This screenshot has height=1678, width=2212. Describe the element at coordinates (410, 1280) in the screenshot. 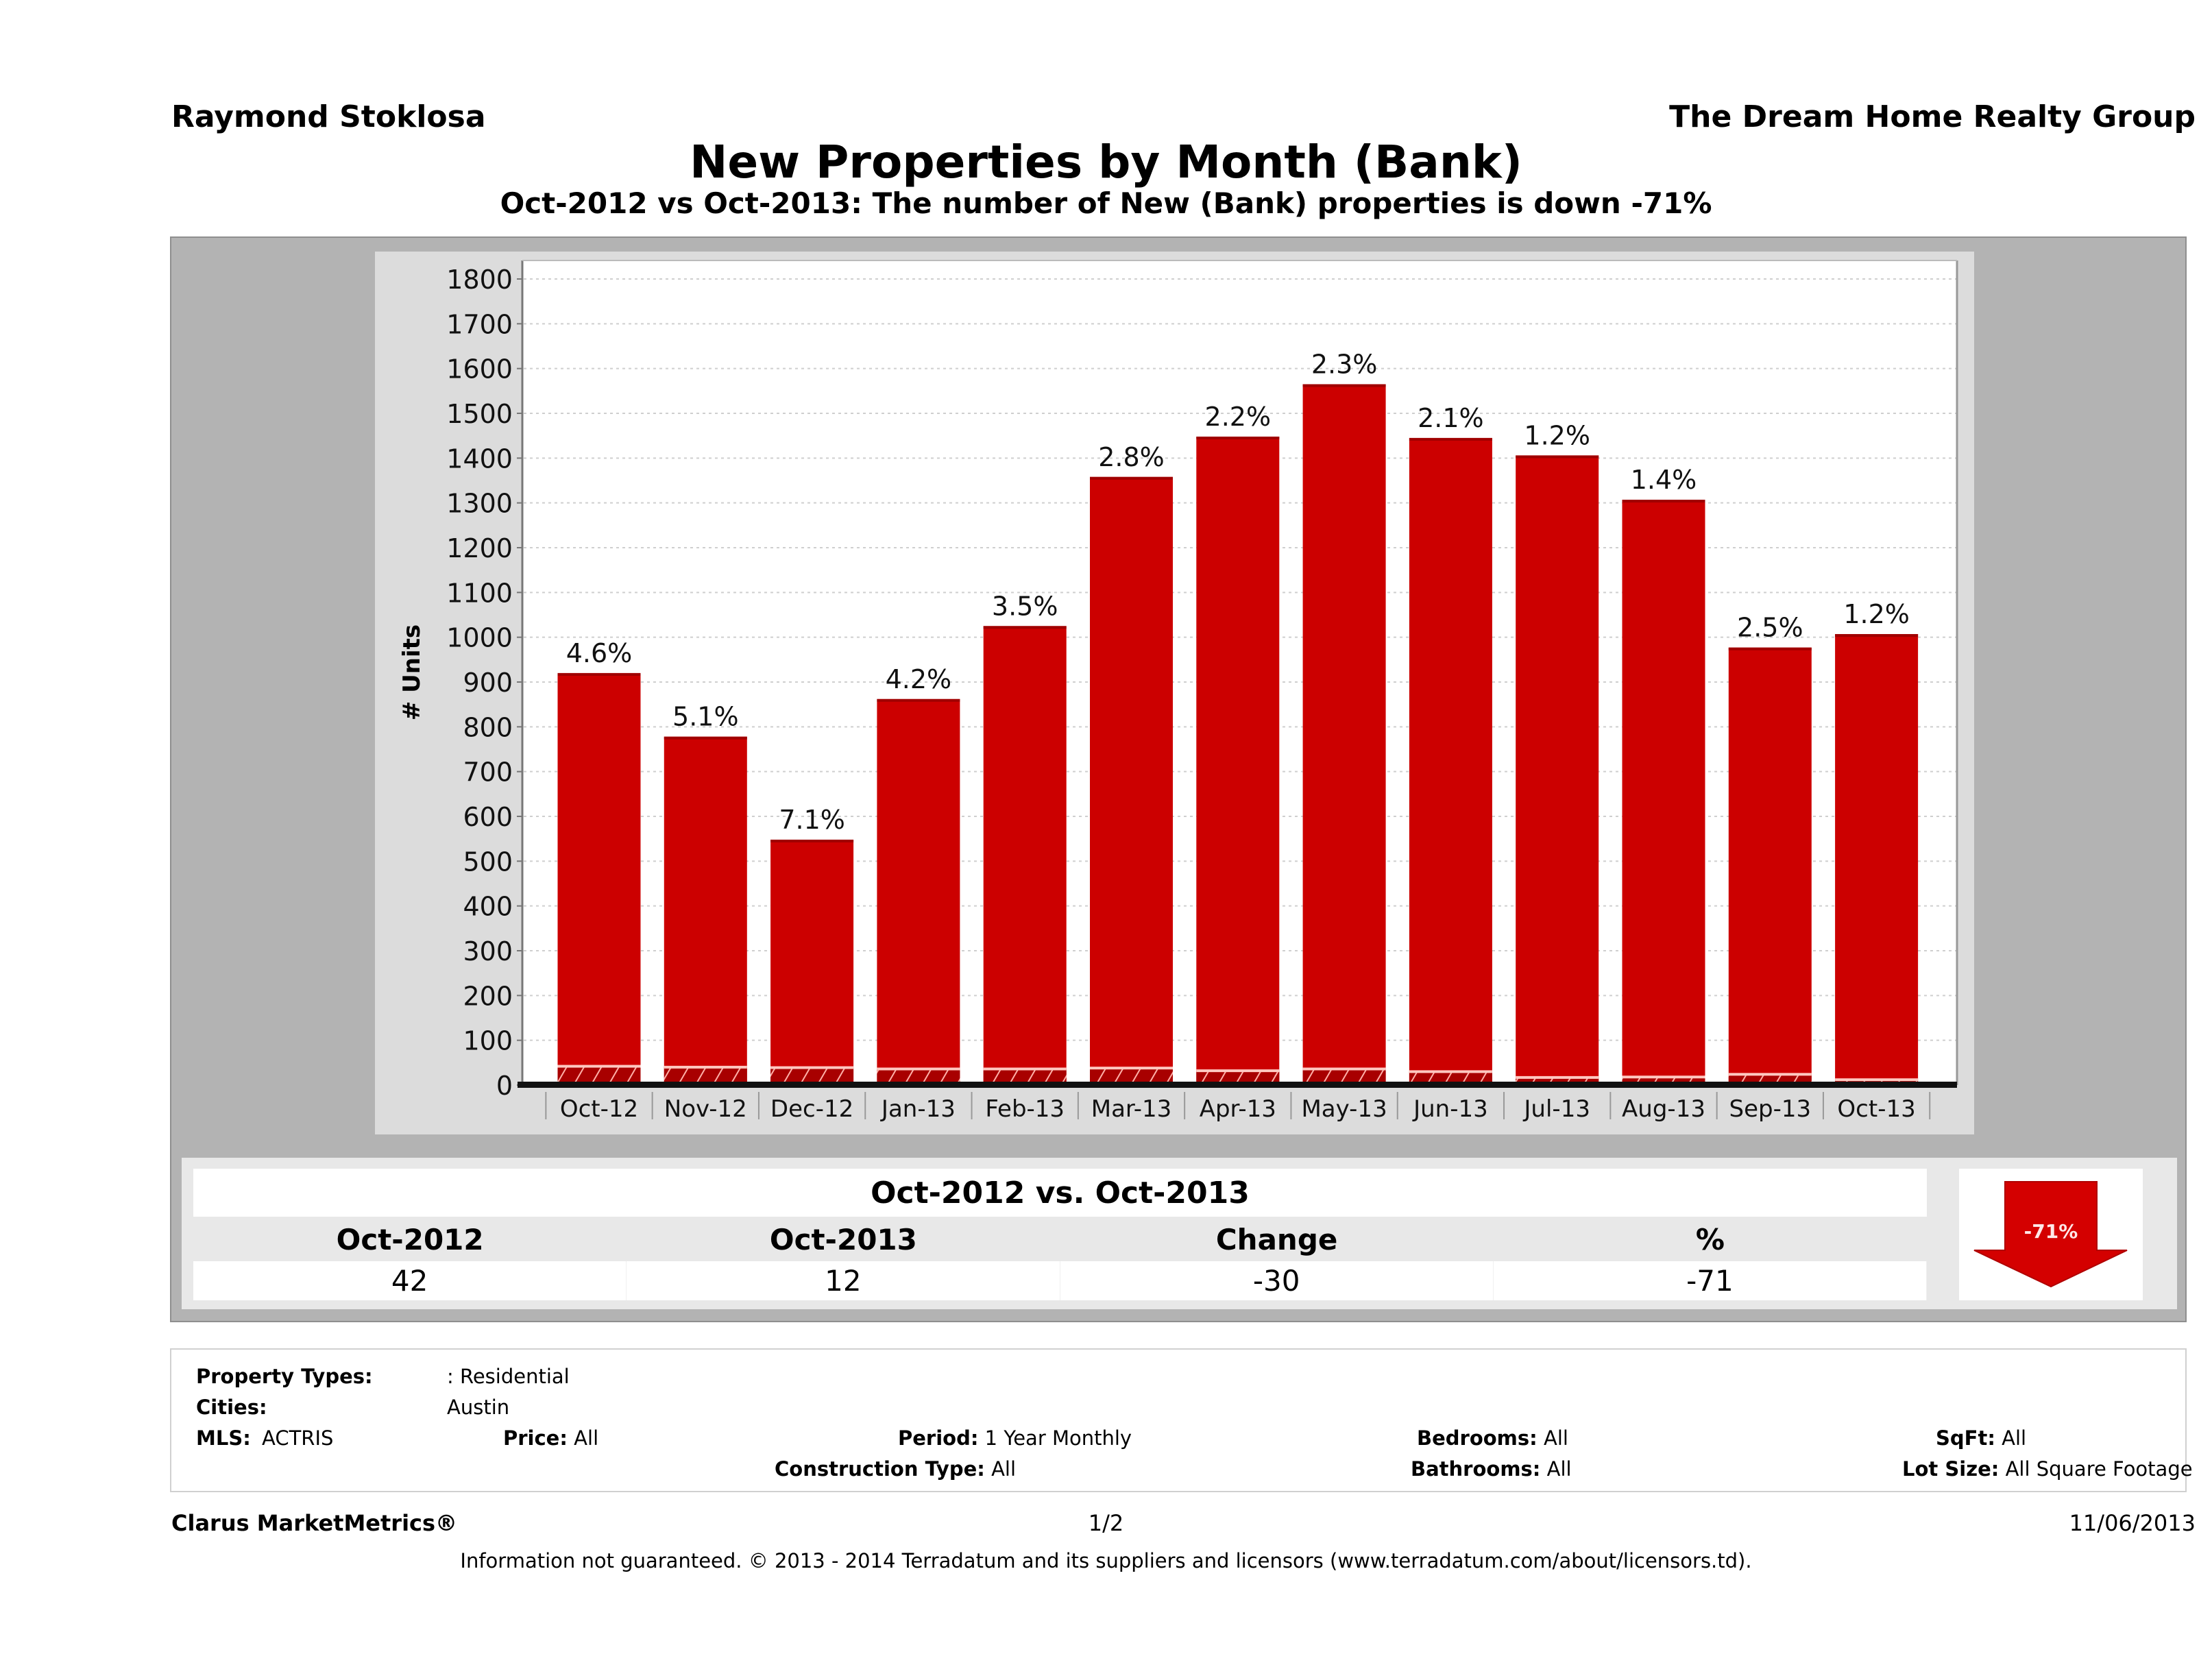

I see `summary-value-oct-2012: 42` at that location.